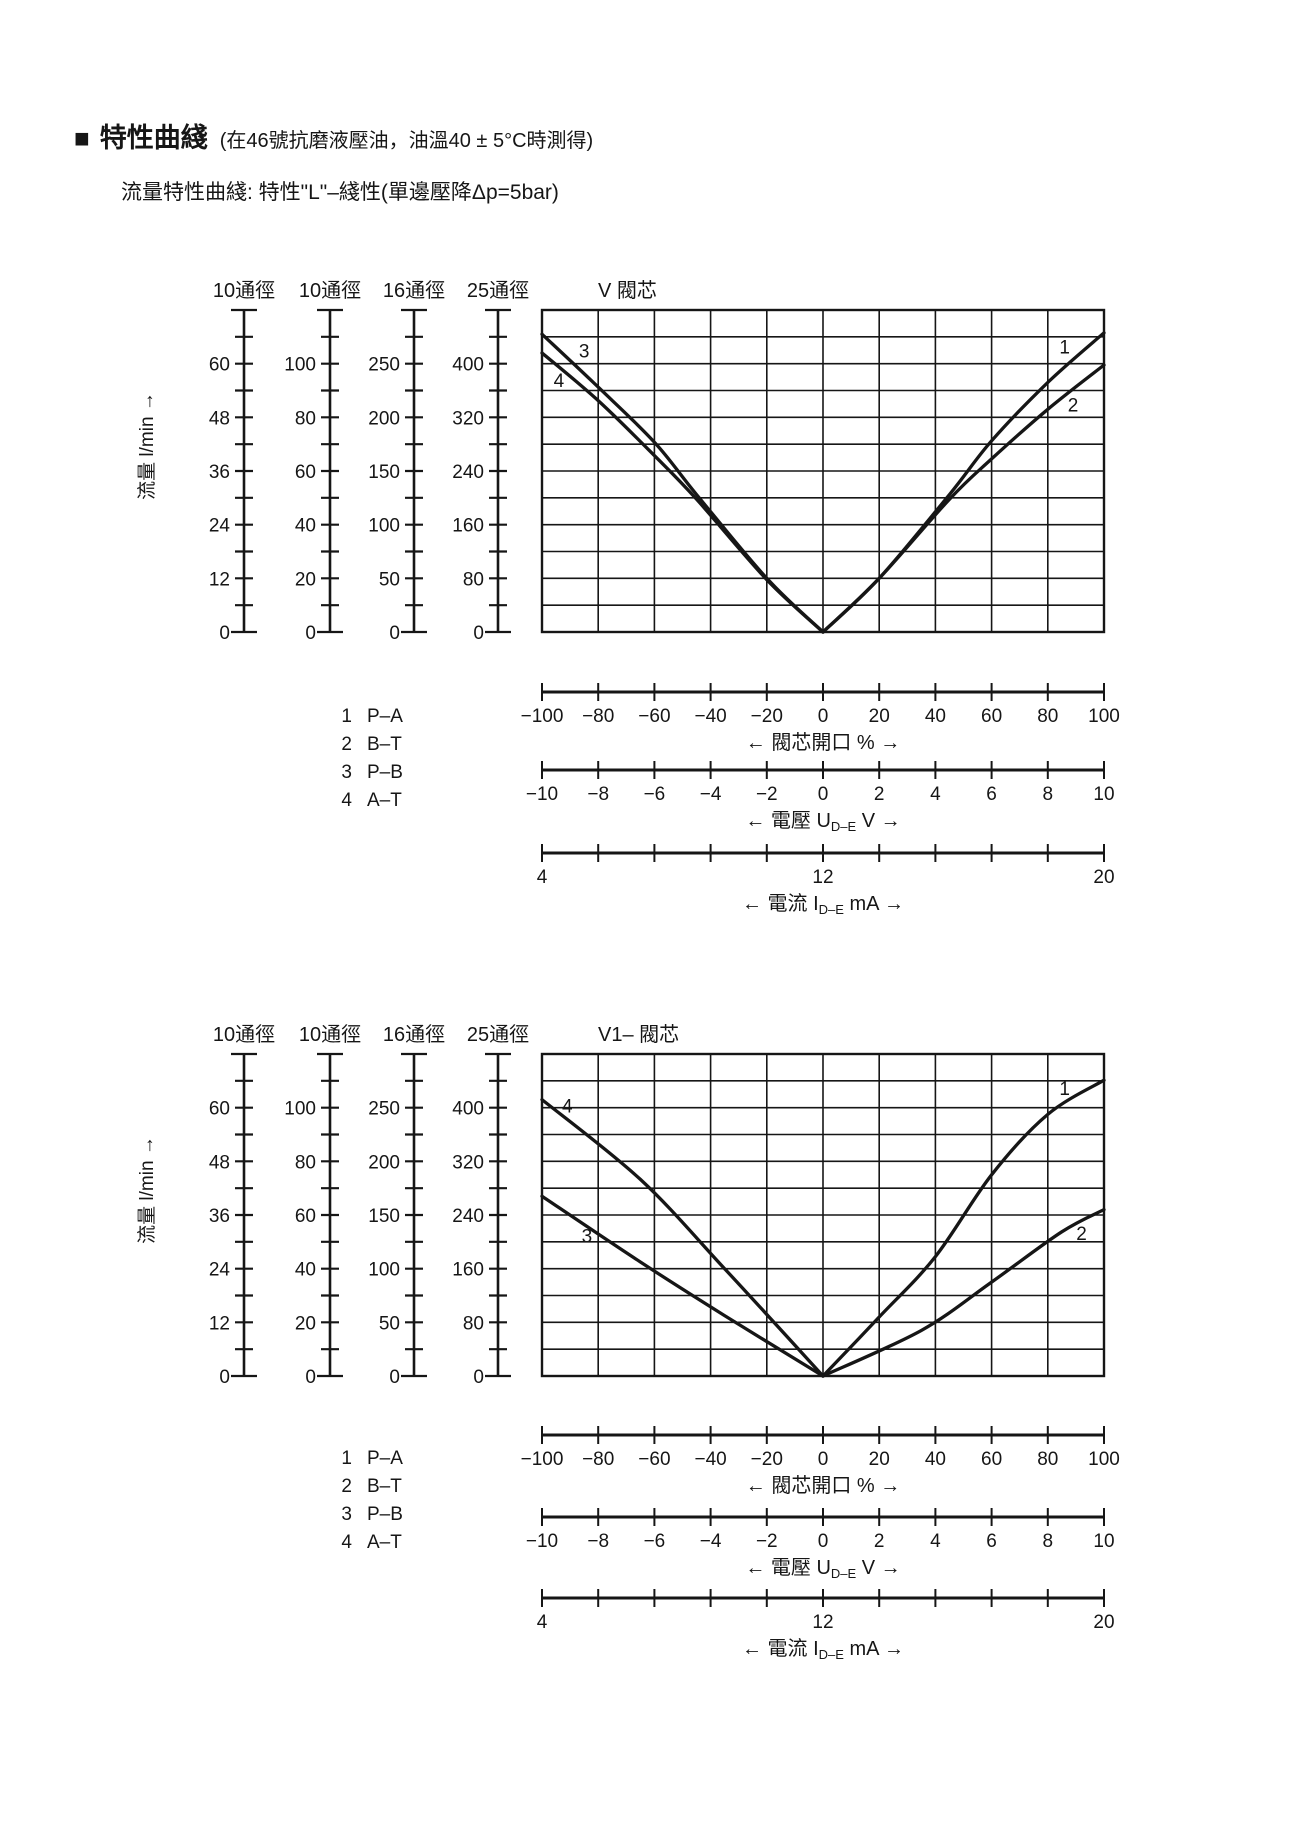 This screenshot has height=1844, width=1300. What do you see at coordinates (406, 141) in the screenshot?
I see `page-title-note: (在46號抗磨液壓油，油溫40 ± 5°C時測得)` at bounding box center [406, 141].